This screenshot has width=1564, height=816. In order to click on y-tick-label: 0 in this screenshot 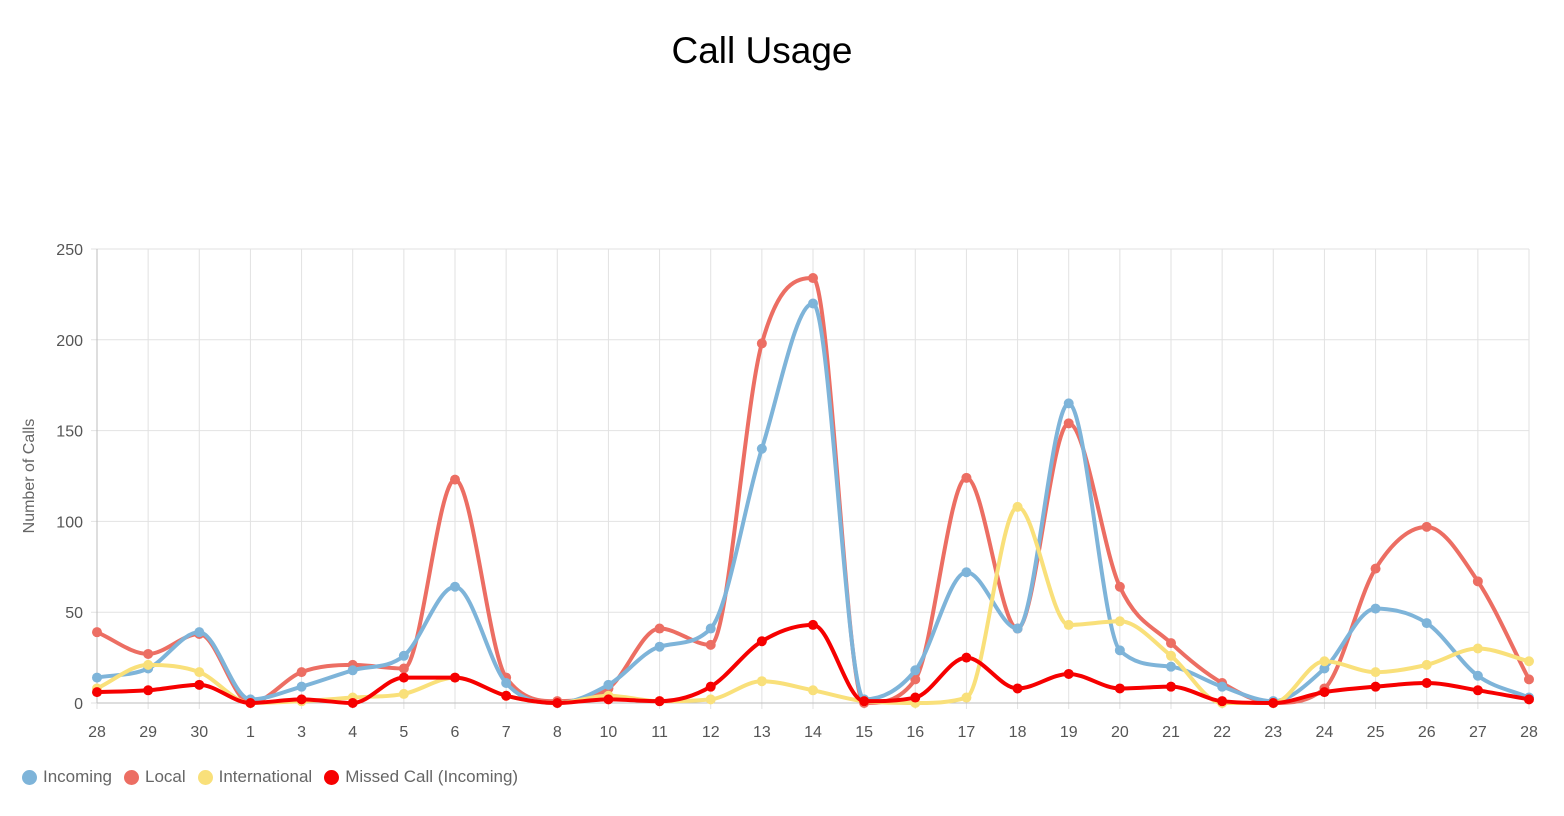, I will do `click(78, 704)`.